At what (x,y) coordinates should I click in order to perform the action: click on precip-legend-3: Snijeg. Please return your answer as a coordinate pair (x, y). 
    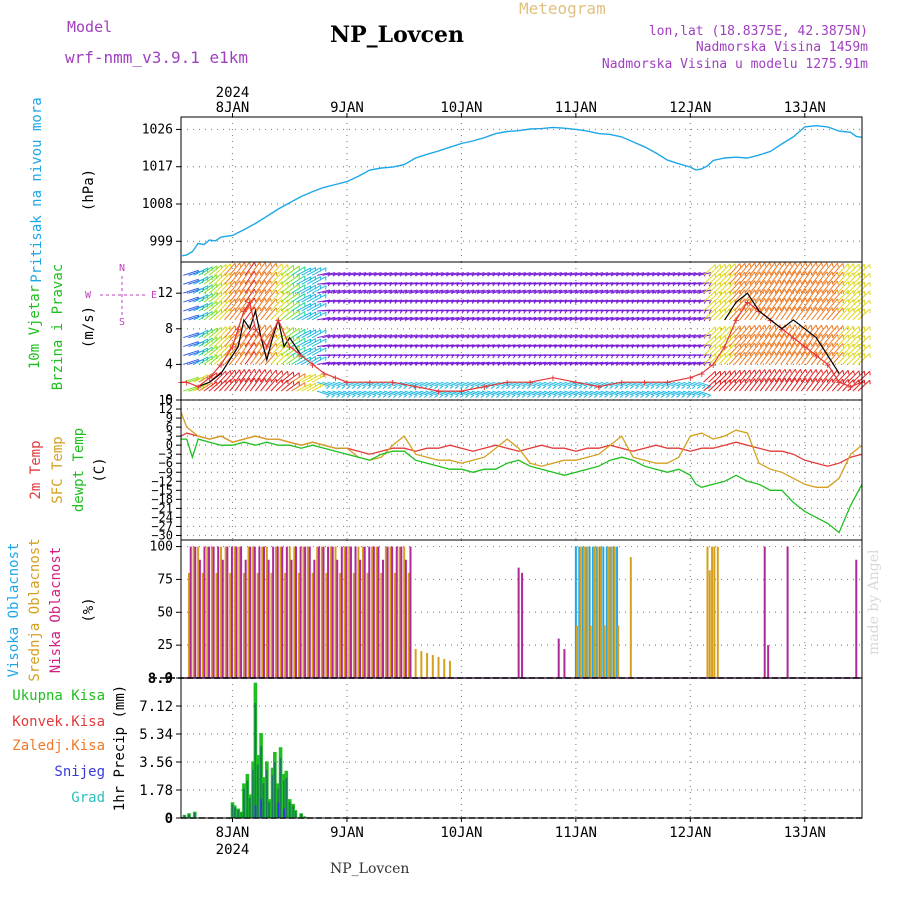
    Looking at the image, I should click on (79, 772).